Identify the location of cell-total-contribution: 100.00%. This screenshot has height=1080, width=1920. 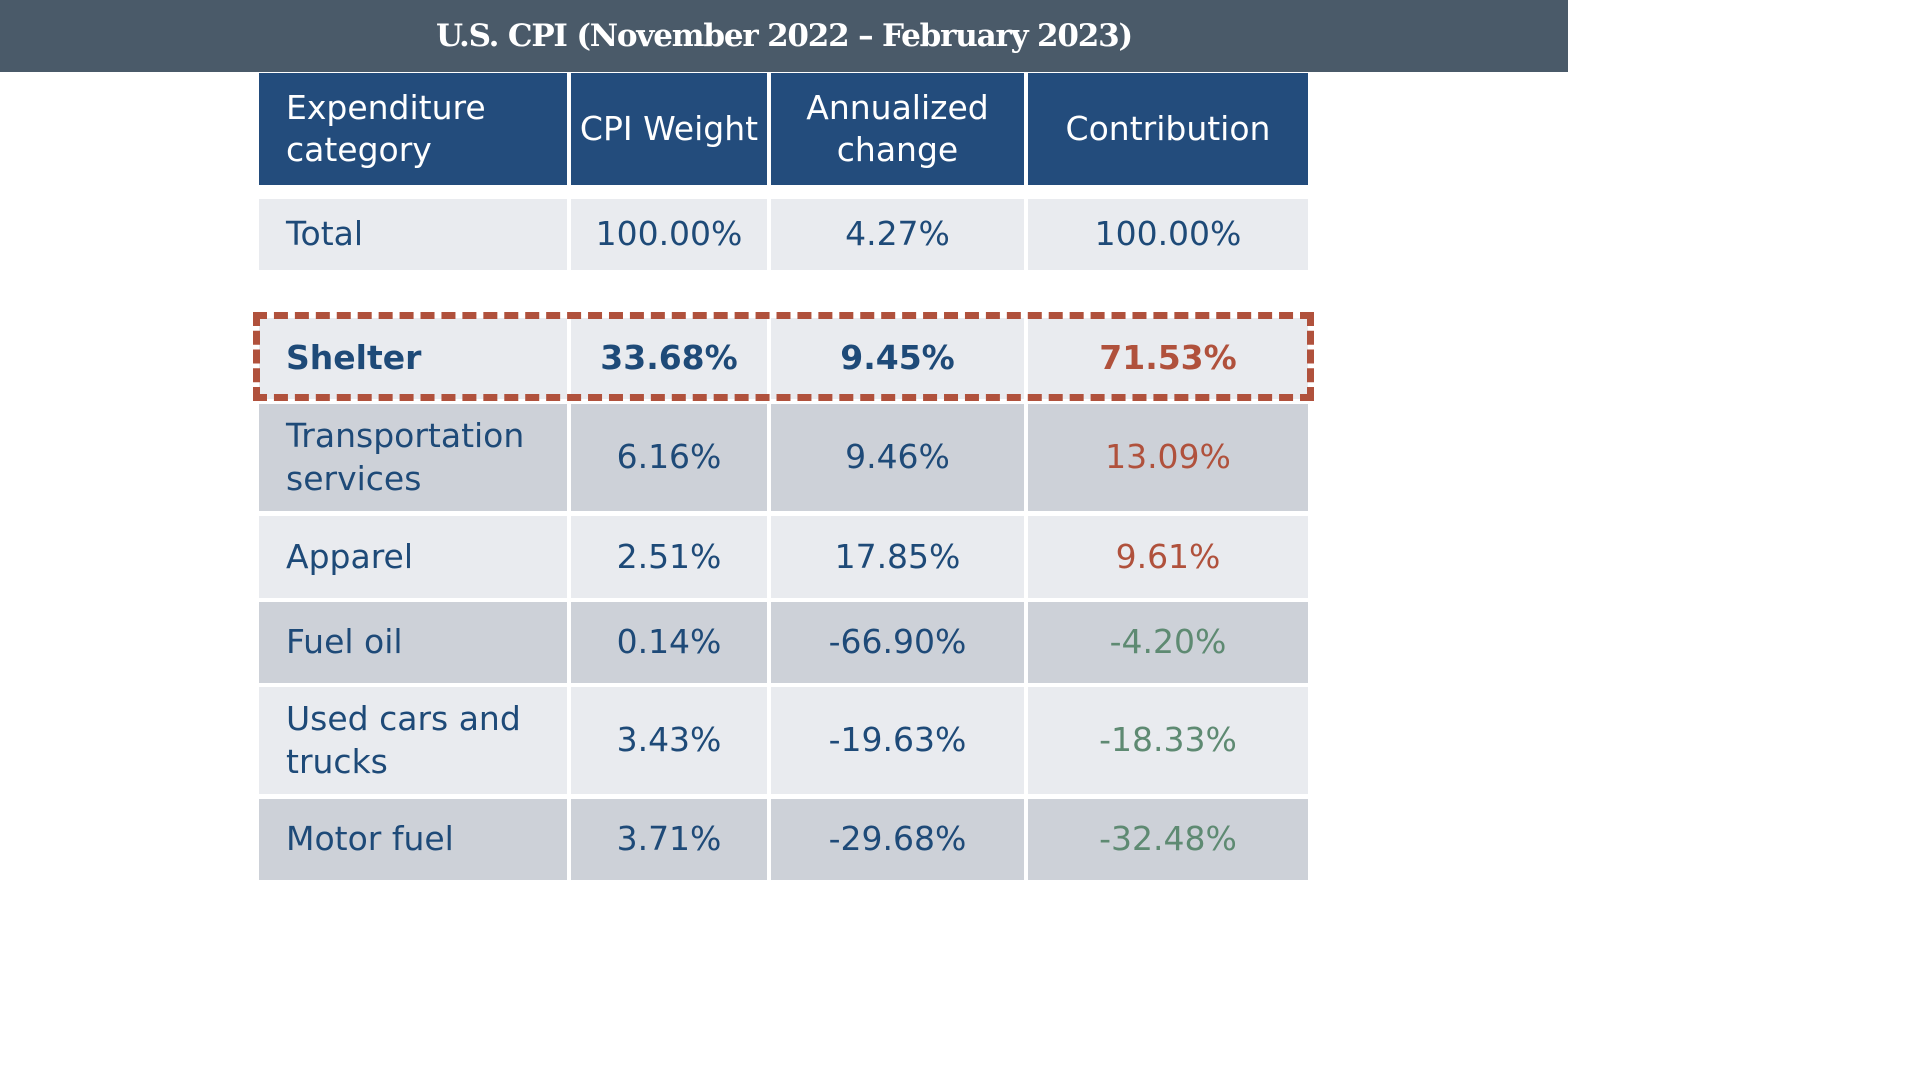
(1168, 234).